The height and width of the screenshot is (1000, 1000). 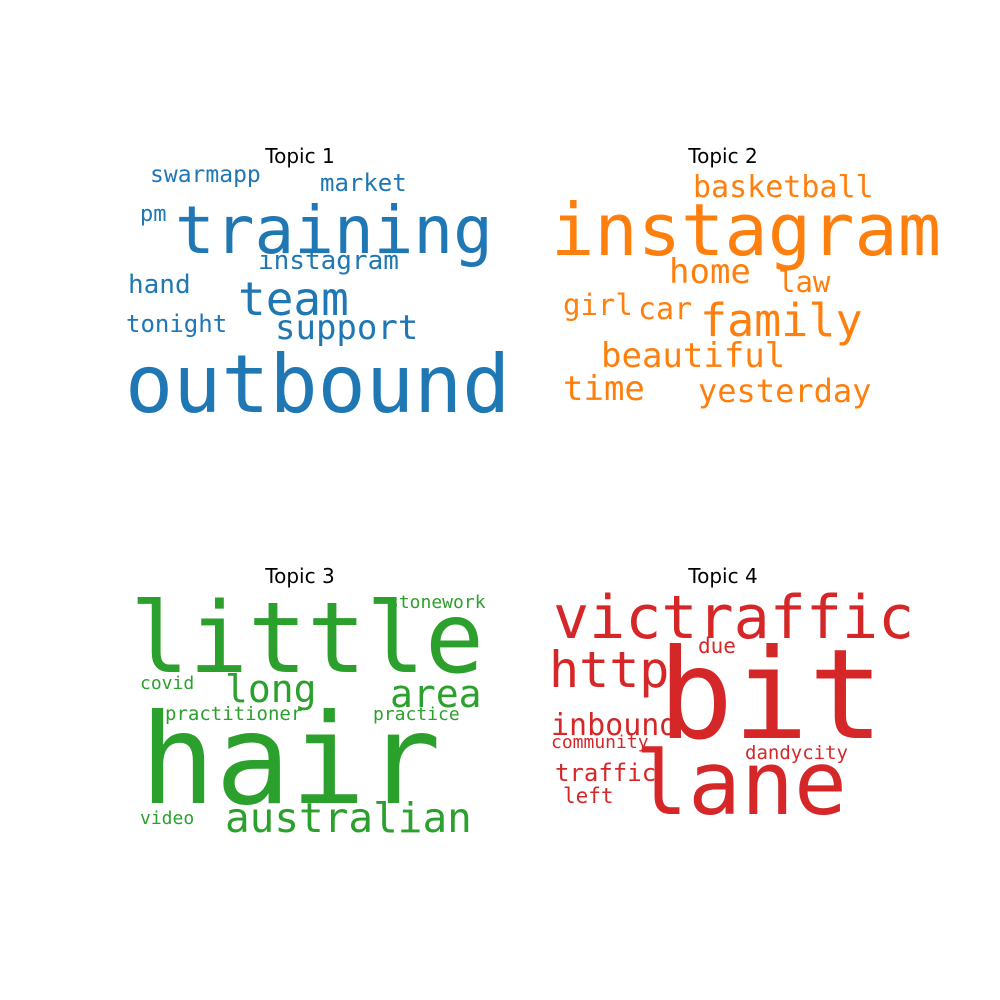 I want to click on topic-4-word-victraffic: victraffic, so click(x=734, y=618).